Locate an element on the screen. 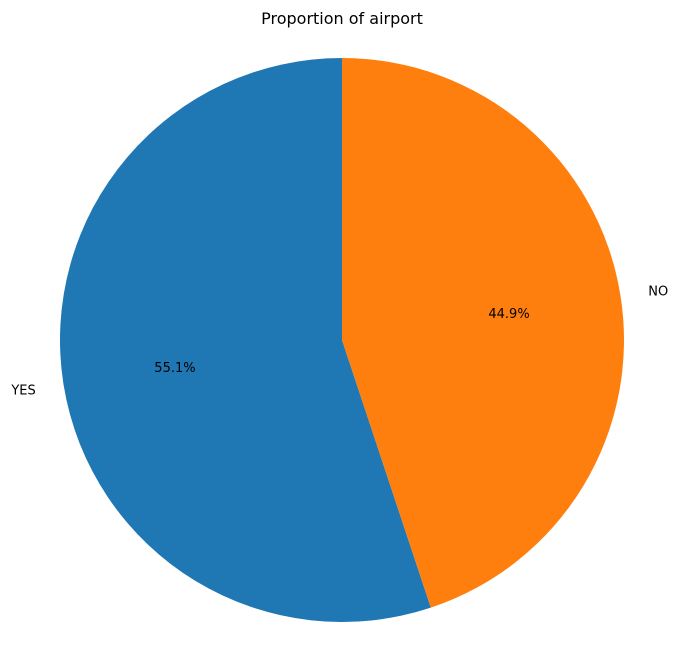  slice-label-no: NO is located at coordinates (658, 292).